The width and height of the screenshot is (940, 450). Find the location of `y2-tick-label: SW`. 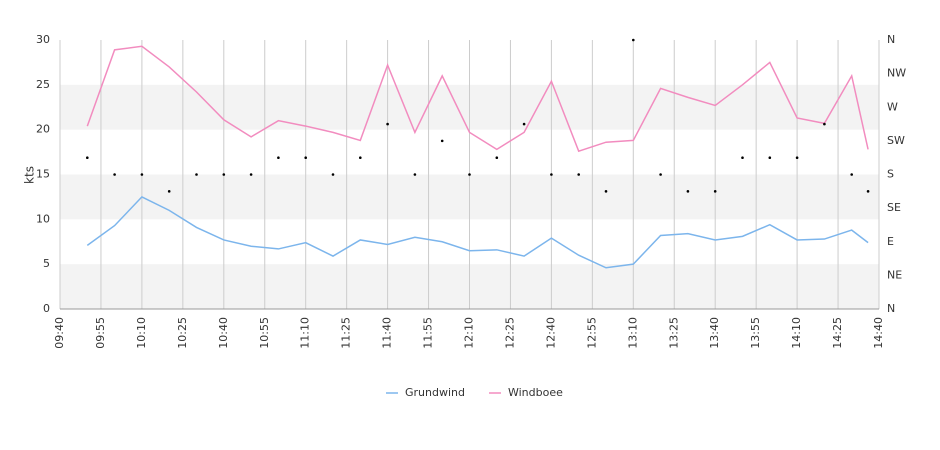

y2-tick-label: SW is located at coordinates (896, 140).